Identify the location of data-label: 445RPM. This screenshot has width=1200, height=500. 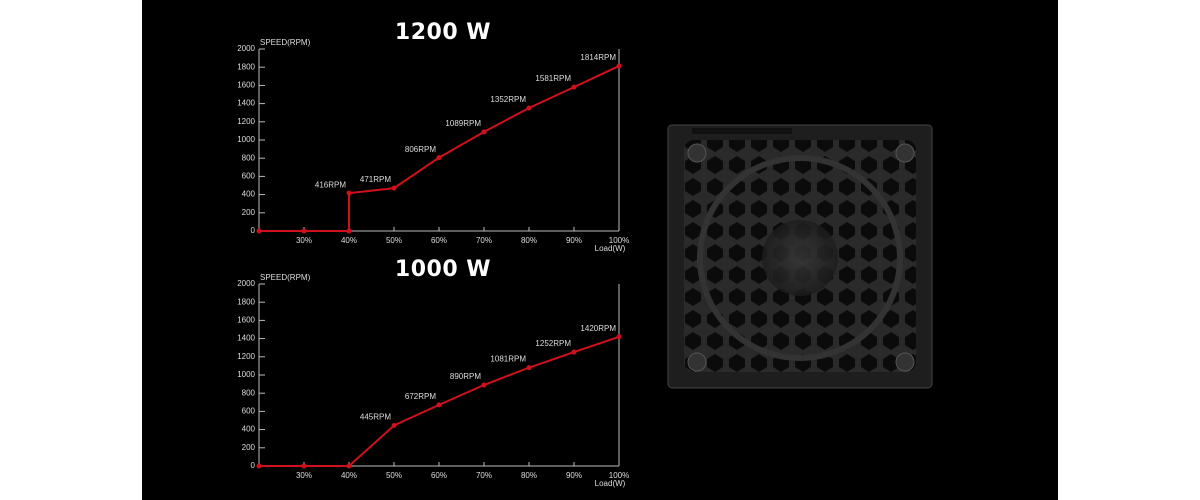
(375, 417).